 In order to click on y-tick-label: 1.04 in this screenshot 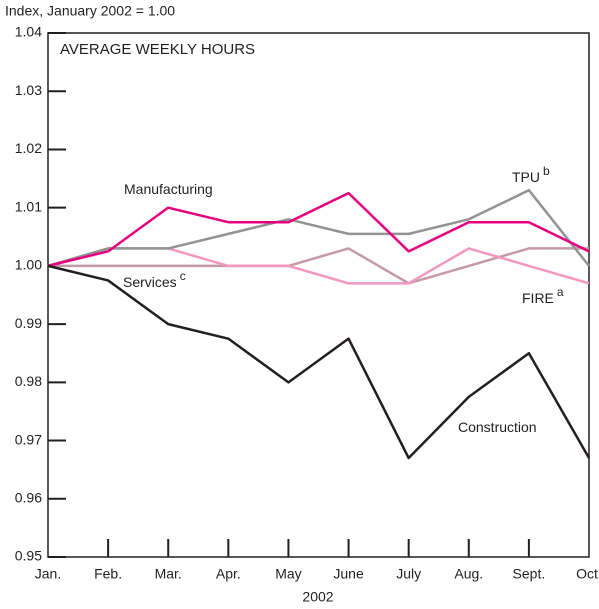, I will do `click(28, 32)`.